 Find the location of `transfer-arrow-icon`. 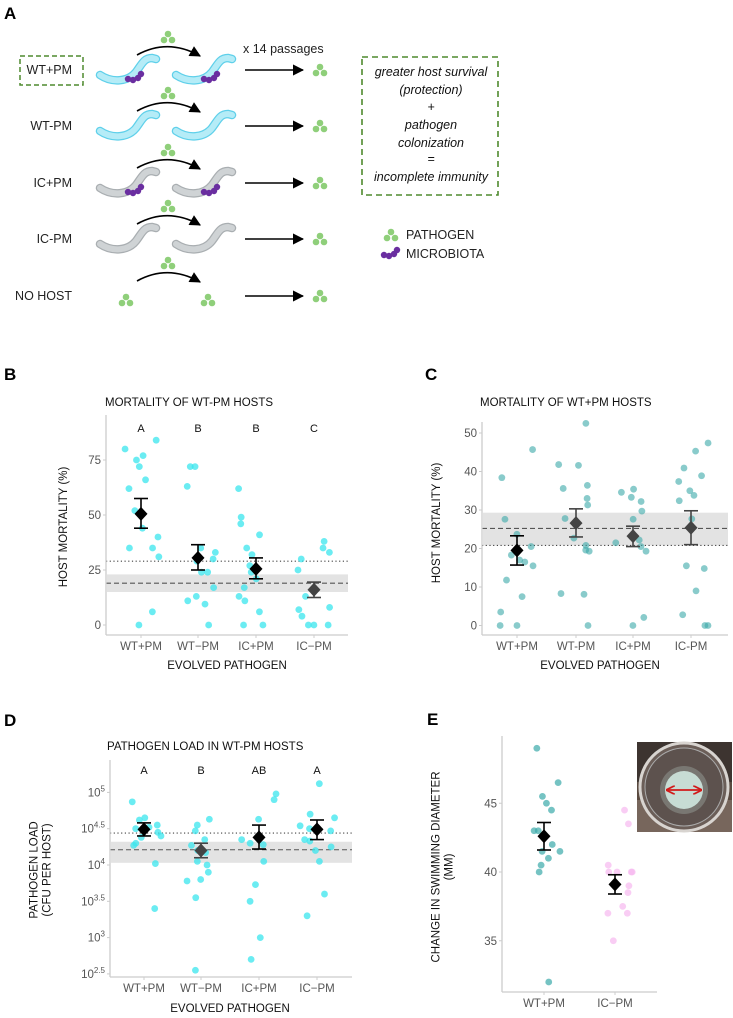

transfer-arrow-icon is located at coordinates (168, 220).